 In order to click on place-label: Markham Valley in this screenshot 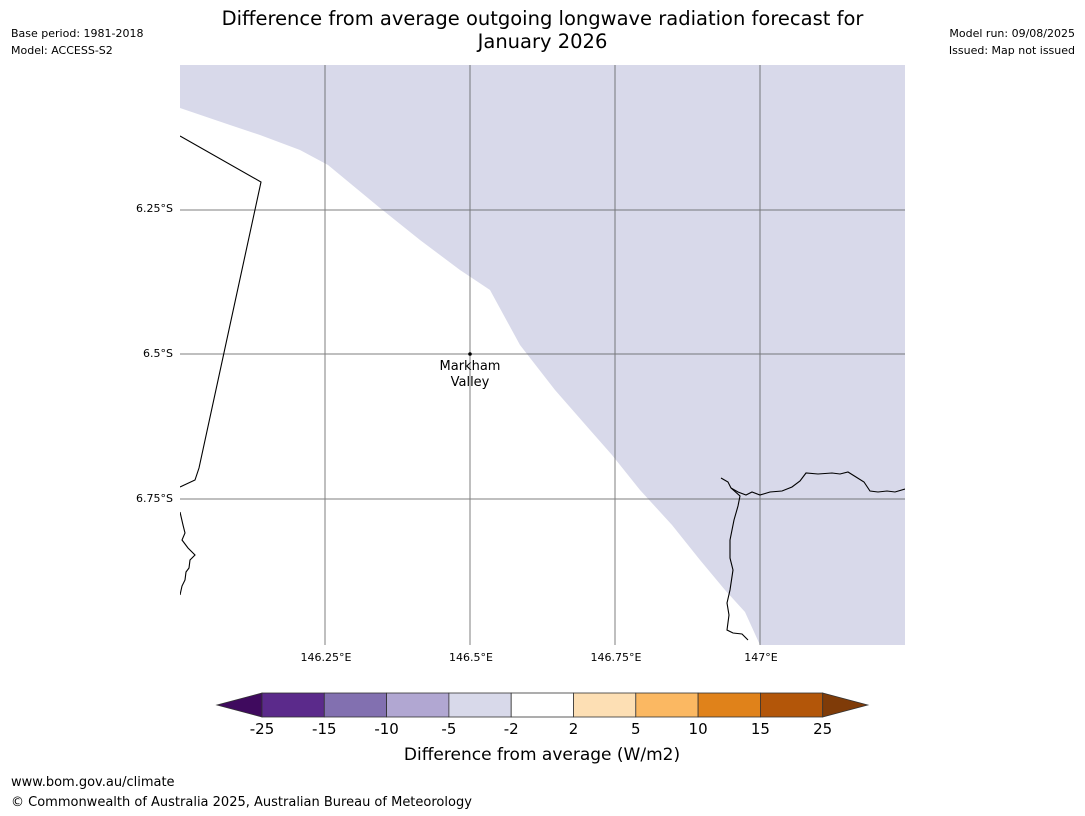, I will do `click(470, 375)`.